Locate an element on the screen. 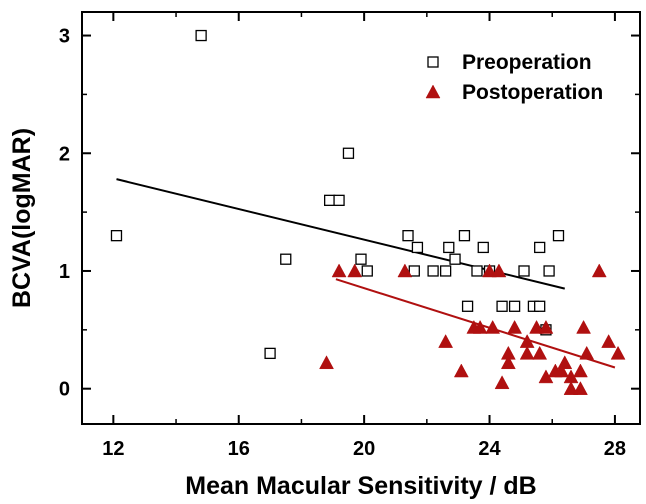  legend-label: Preoperation is located at coordinates (527, 62).